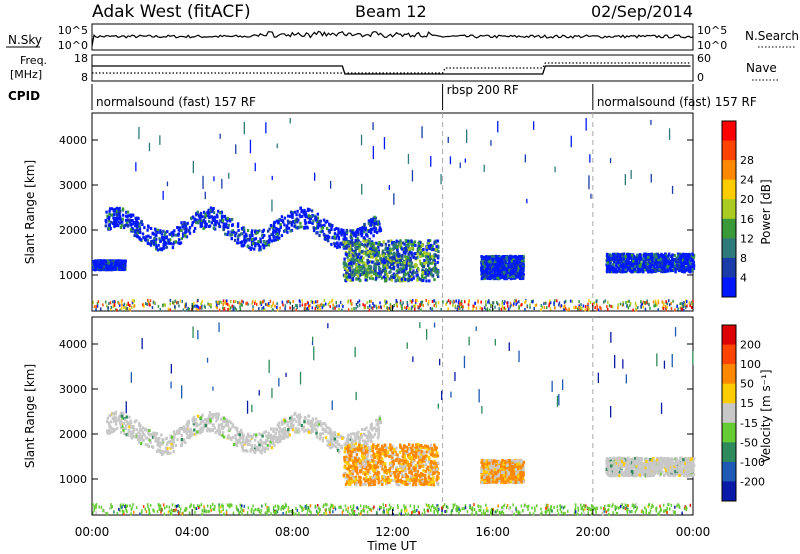 Image resolution: width=800 pixels, height=554 pixels. What do you see at coordinates (747, 180) in the screenshot?
I see `colorbar-tick: 24` at bounding box center [747, 180].